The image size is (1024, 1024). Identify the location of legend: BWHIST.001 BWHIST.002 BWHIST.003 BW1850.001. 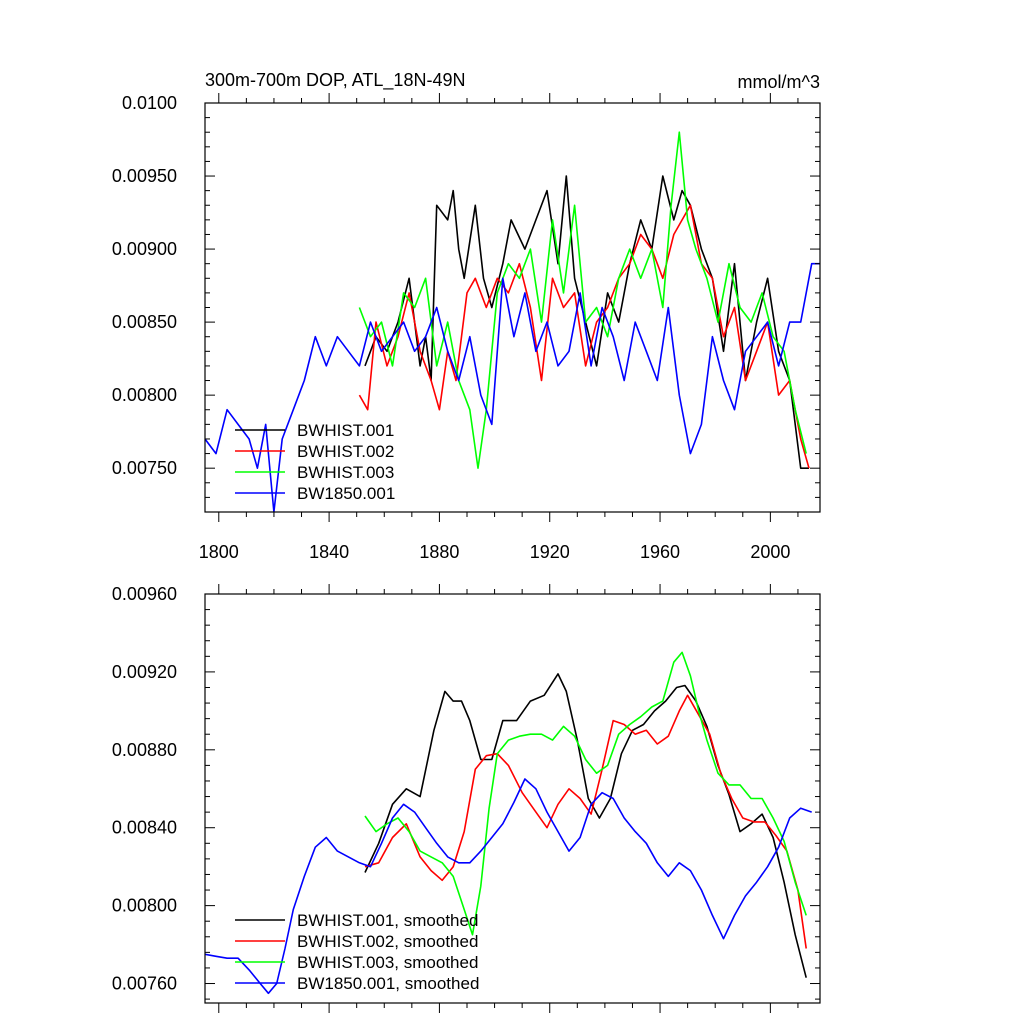
(315, 462).